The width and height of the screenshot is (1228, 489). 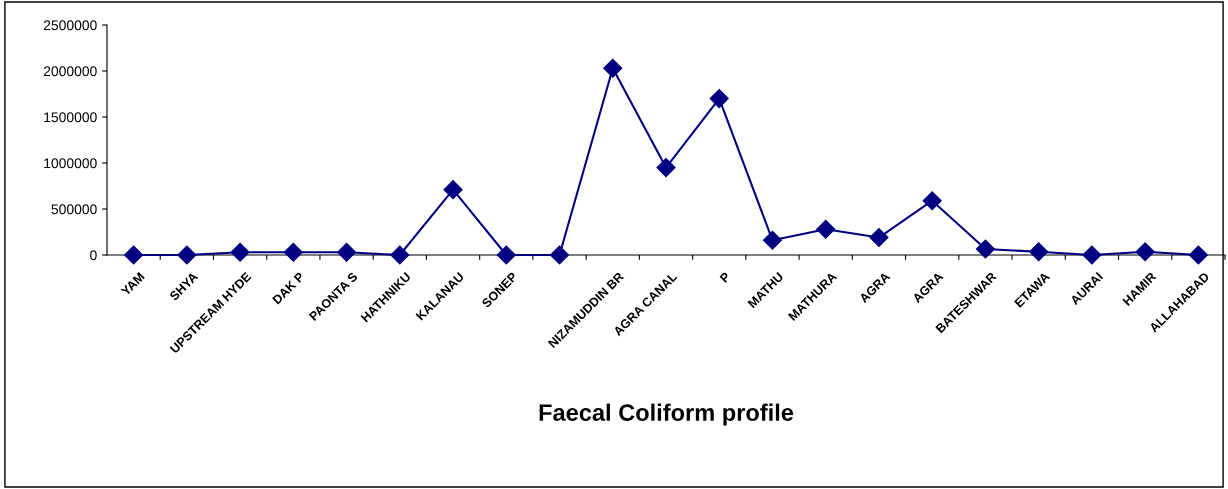 I want to click on y-tick-label: 500000, so click(x=74, y=209).